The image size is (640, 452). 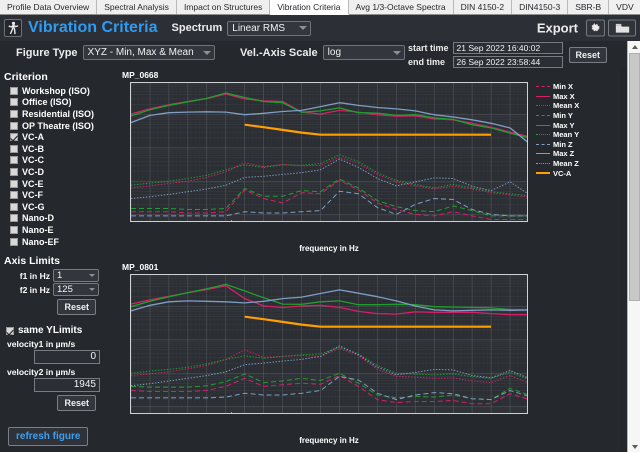 What do you see at coordinates (40, 241) in the screenshot?
I see `criterion-label: Nano-EF` at bounding box center [40, 241].